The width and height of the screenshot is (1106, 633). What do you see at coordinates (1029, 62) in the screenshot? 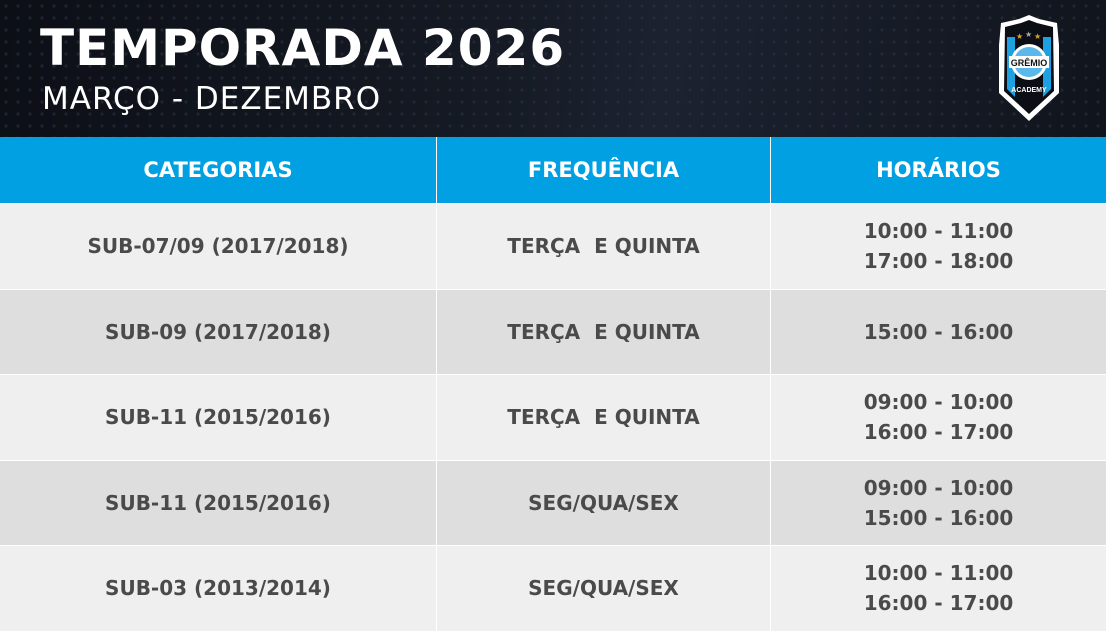
I see `svg-text: GRÊMIO` at bounding box center [1029, 62].